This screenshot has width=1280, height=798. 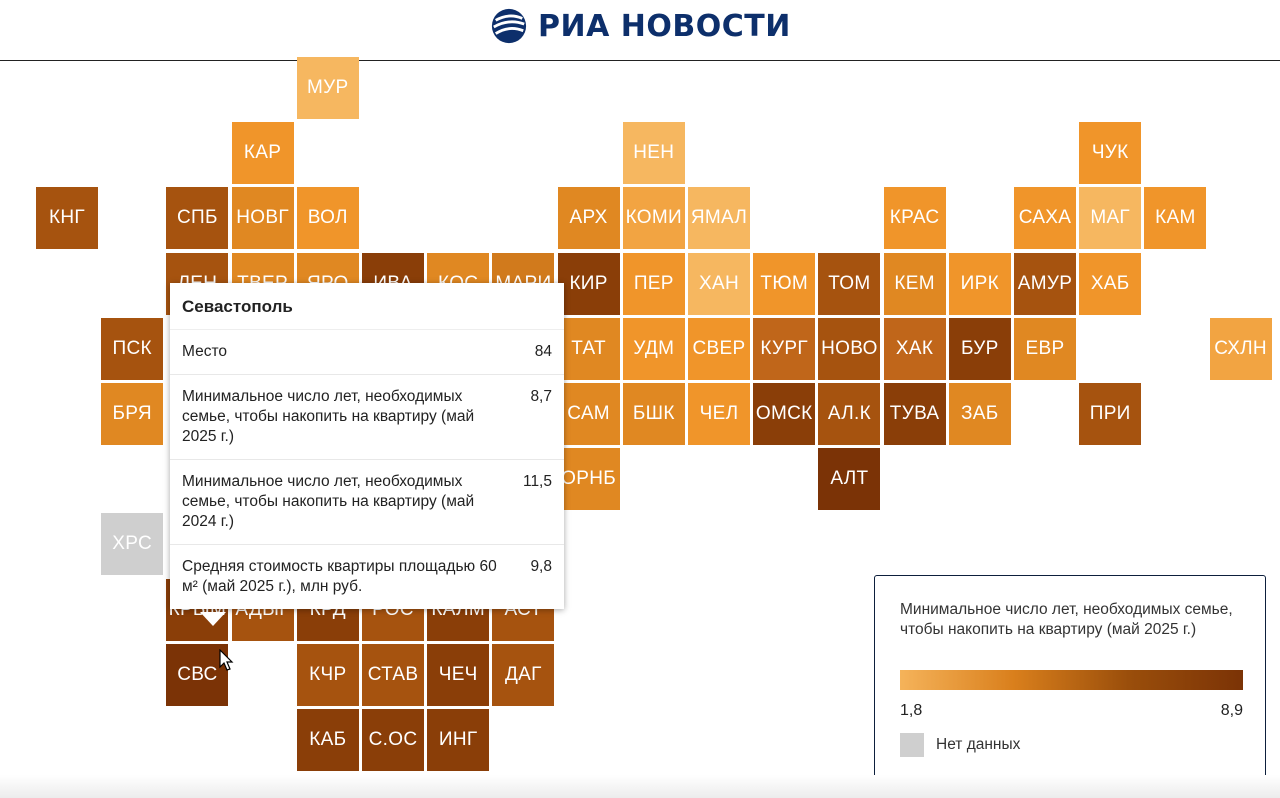 What do you see at coordinates (1110, 414) in the screenshot?
I see `region-tile-ПРИ: ПРИ` at bounding box center [1110, 414].